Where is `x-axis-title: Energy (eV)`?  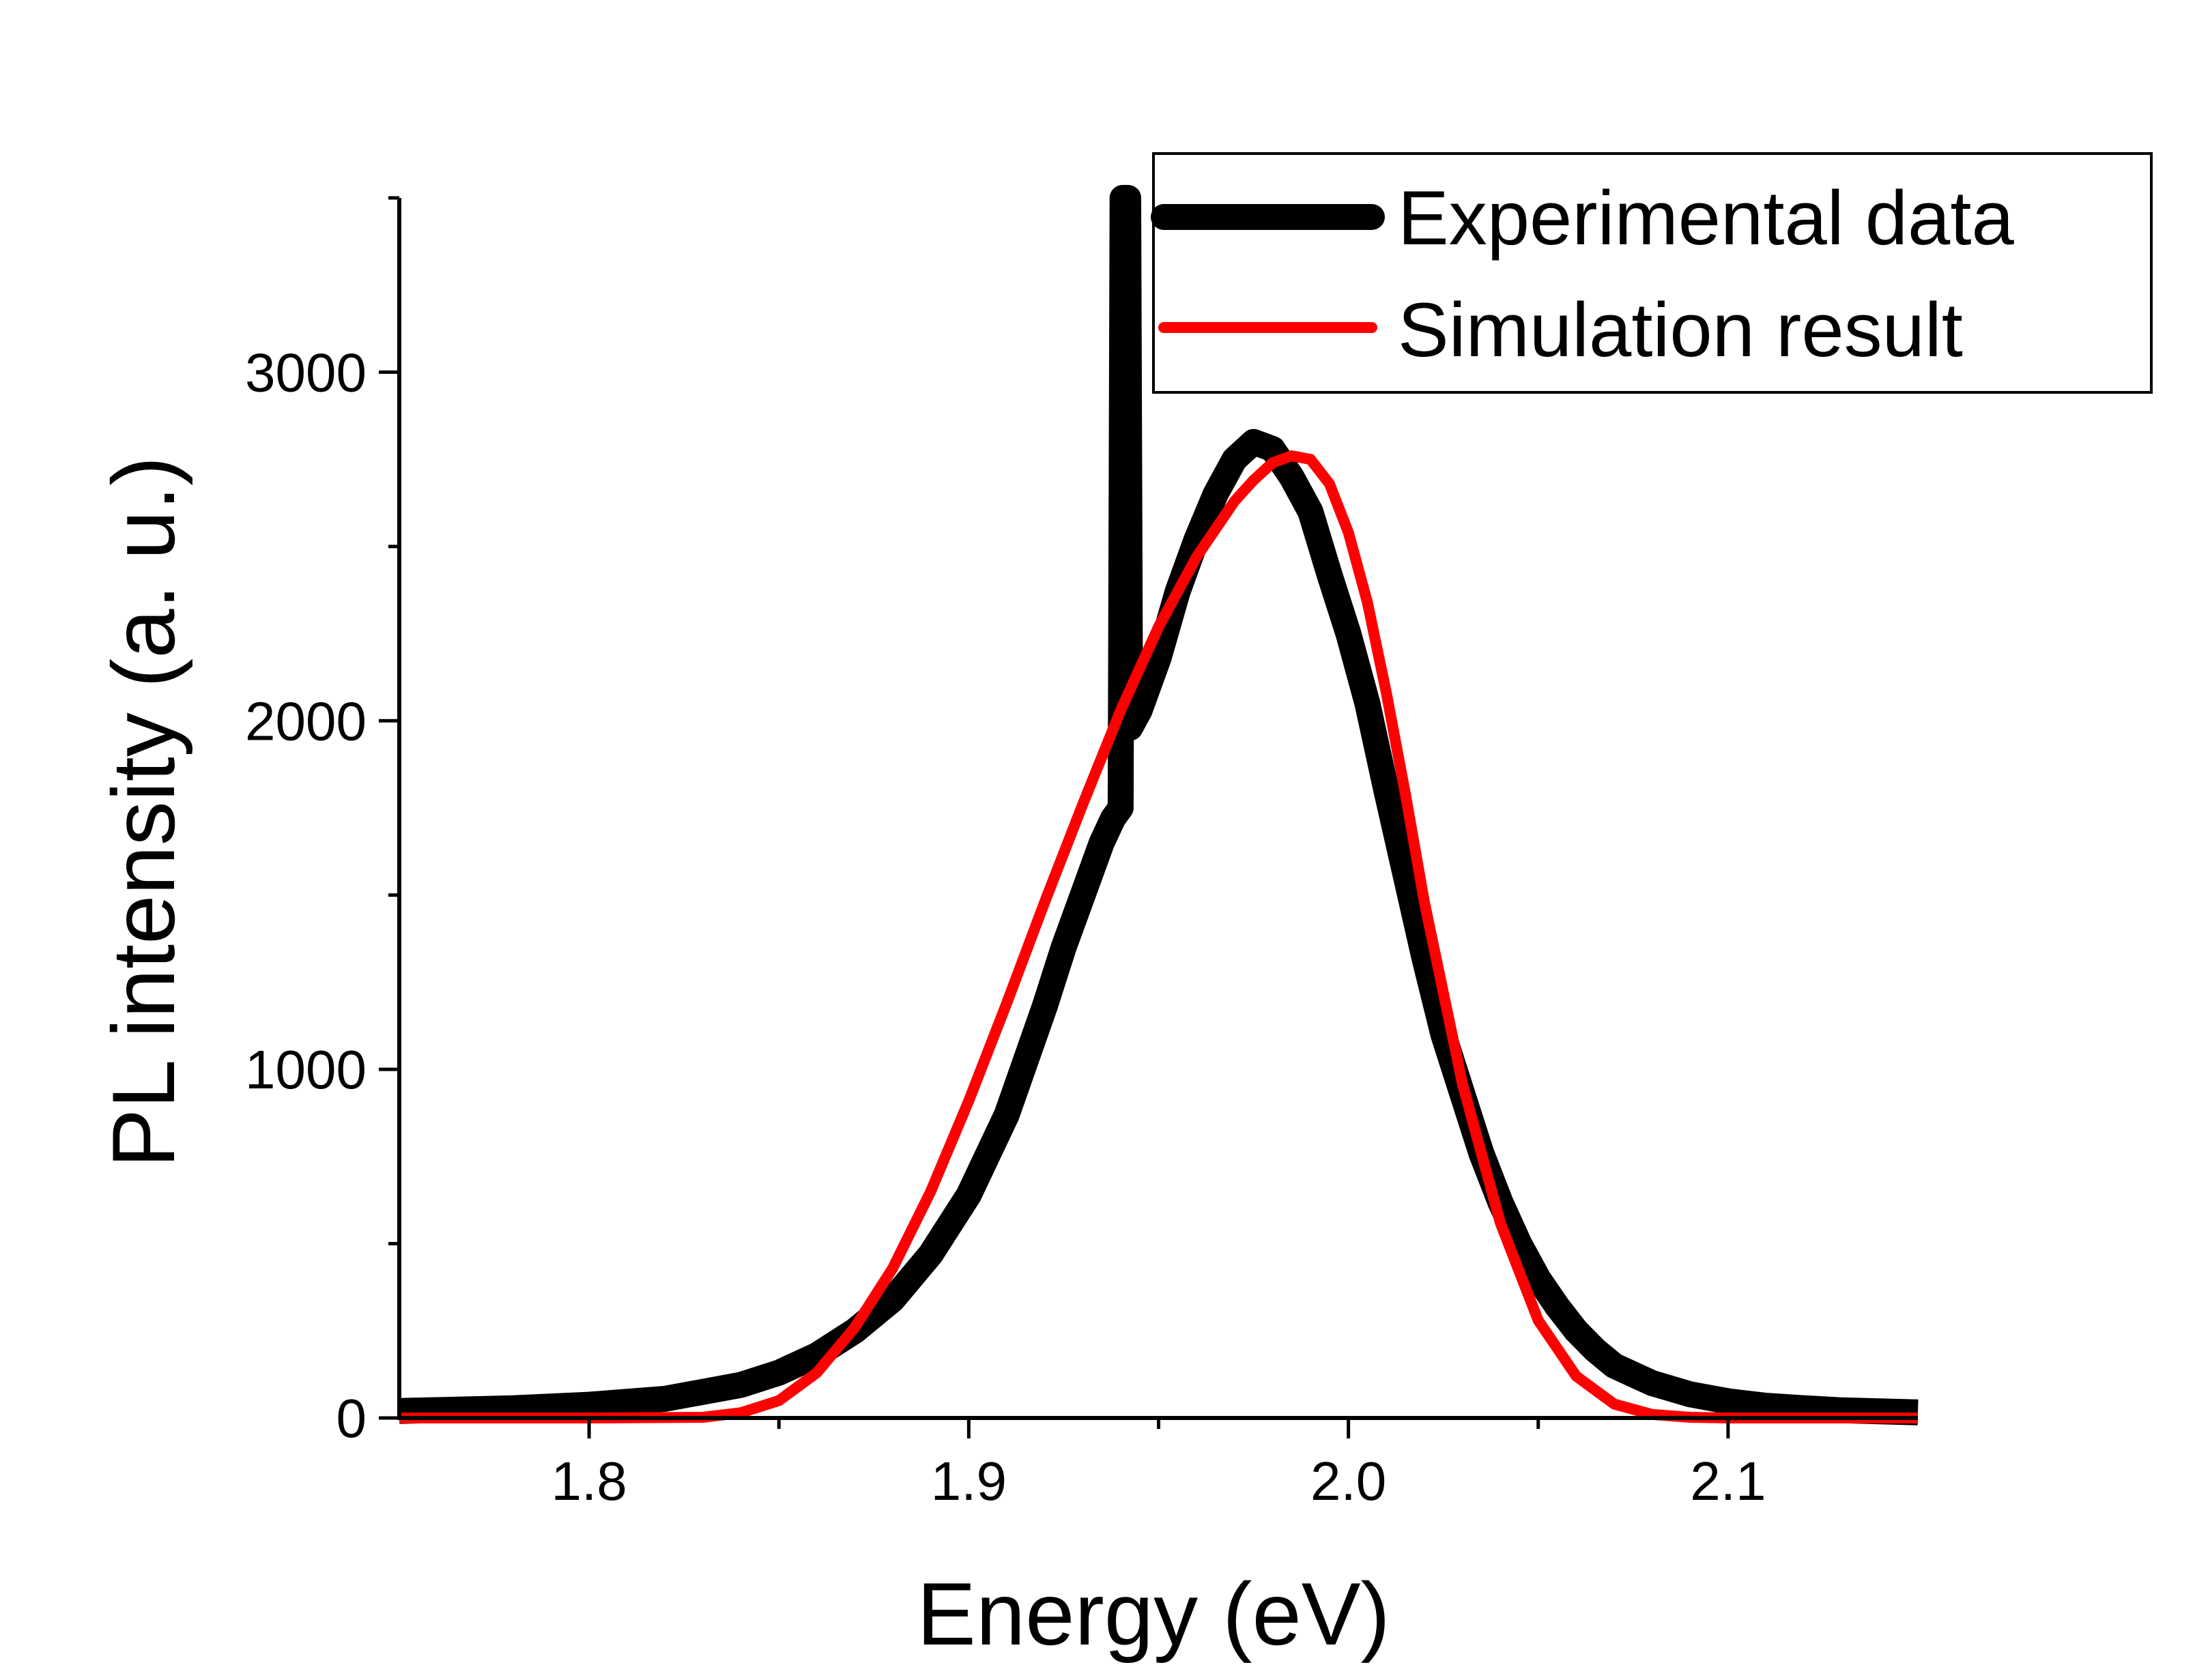
x-axis-title: Energy (eV) is located at coordinates (1154, 1614).